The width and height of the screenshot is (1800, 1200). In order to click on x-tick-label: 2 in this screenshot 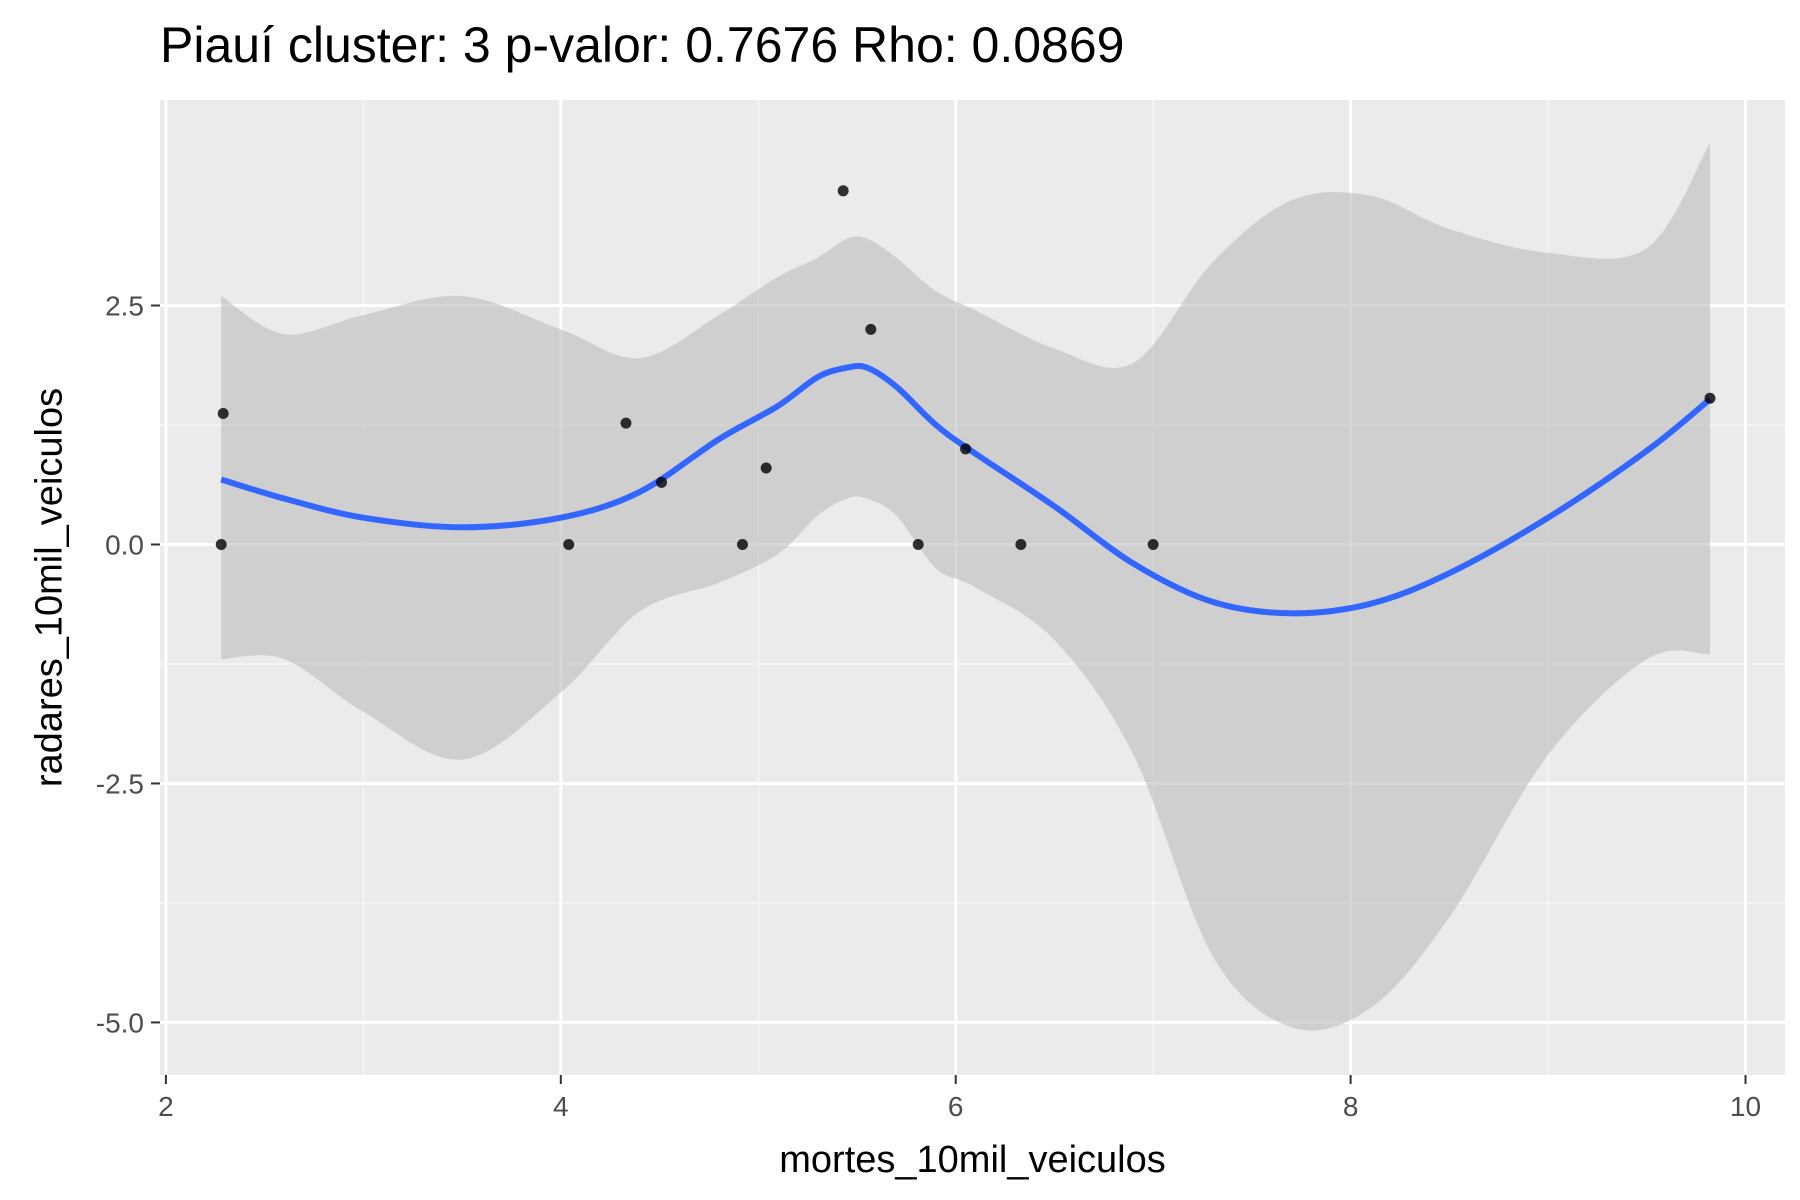, I will do `click(166, 1106)`.